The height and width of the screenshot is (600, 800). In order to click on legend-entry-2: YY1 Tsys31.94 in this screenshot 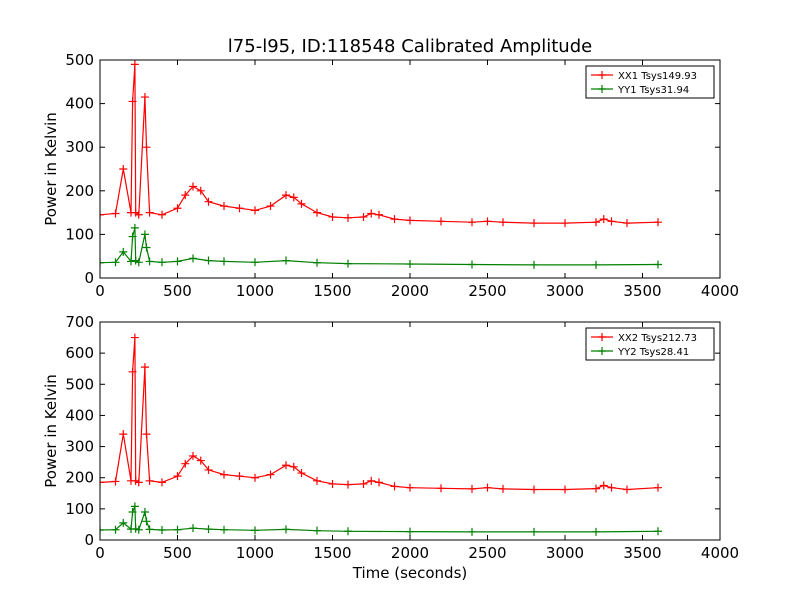, I will do `click(640, 90)`.